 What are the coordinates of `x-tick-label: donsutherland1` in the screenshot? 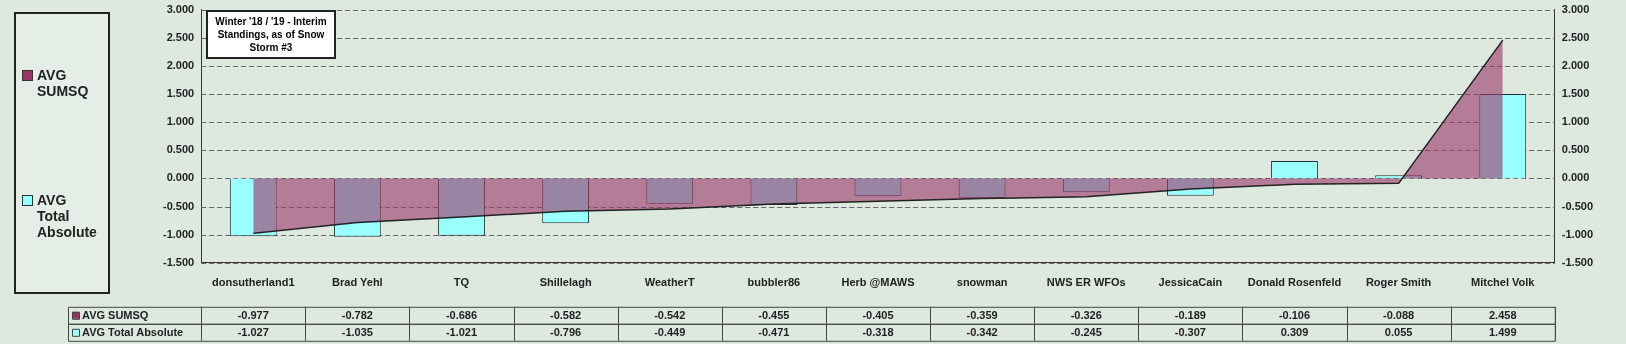 It's located at (253, 282).